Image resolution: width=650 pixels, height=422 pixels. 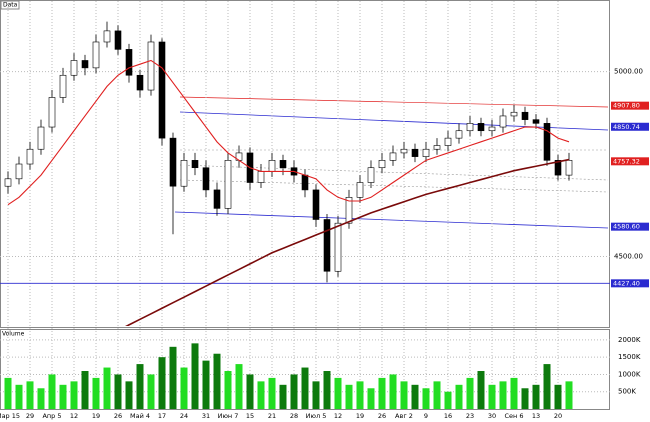 I want to click on x-tick-label: 30, so click(x=492, y=416).